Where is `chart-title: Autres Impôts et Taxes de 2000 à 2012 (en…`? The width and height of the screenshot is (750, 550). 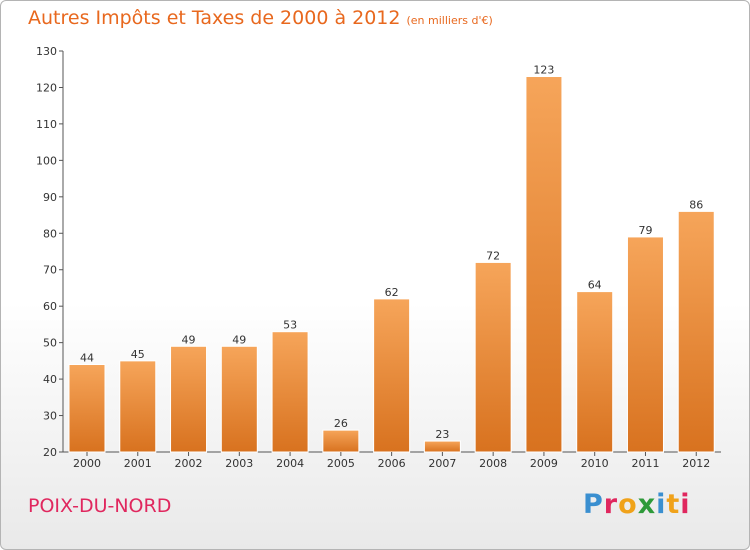
chart-title: Autres Impôts et Taxes de 2000 à 2012 (en… is located at coordinates (260, 18).